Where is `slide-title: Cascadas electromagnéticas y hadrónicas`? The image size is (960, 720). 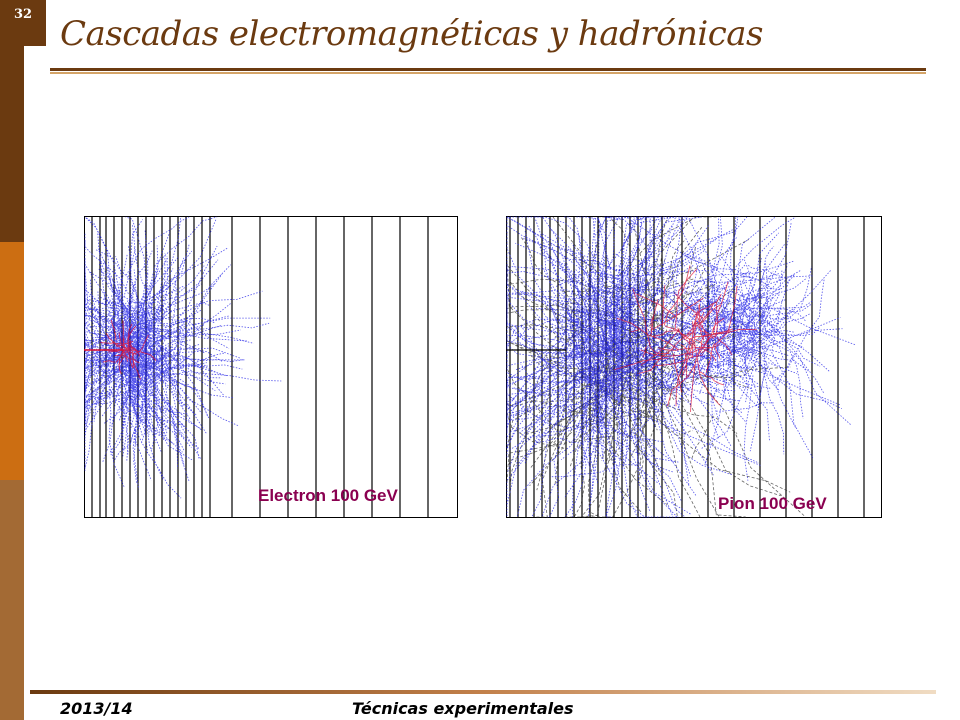
slide-title: Cascadas electromagnéticas y hadrónicas is located at coordinates (411, 34).